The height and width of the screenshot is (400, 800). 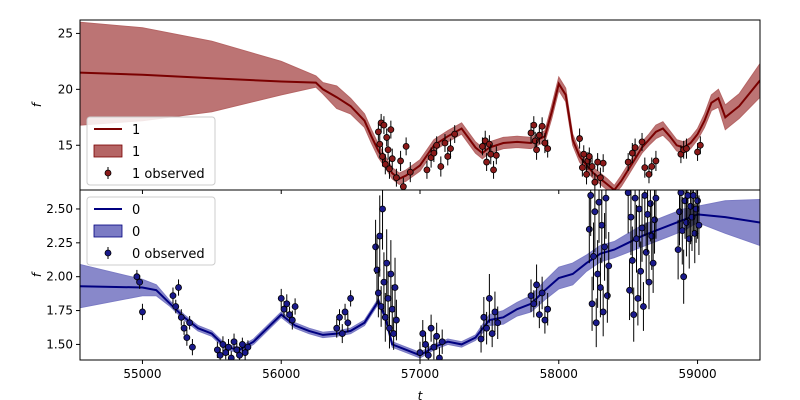 I want to click on legend-band-swatch, so click(x=108, y=231).